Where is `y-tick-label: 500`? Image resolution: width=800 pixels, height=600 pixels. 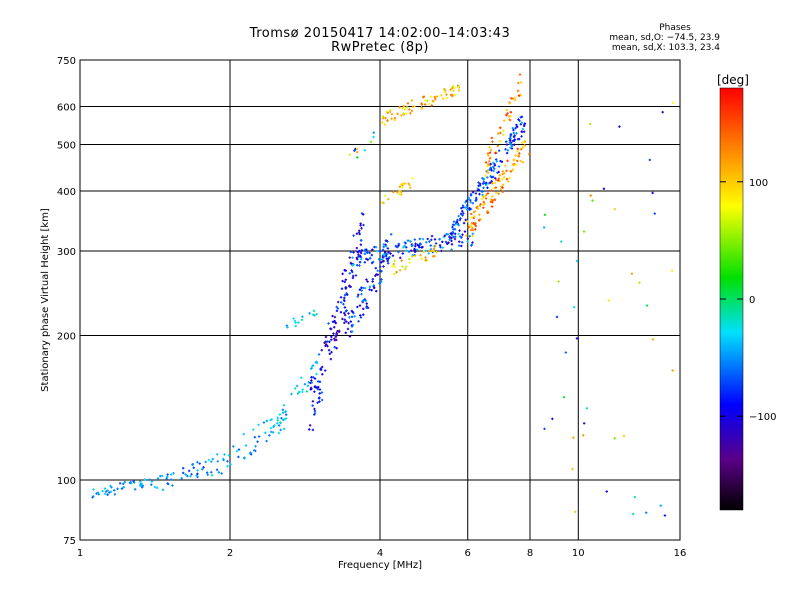 y-tick-label: 500 is located at coordinates (66, 146).